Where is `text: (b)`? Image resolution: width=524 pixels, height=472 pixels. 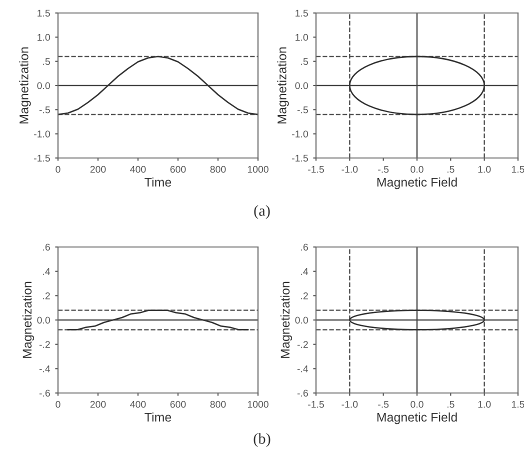
text: (b) is located at coordinates (262, 440).